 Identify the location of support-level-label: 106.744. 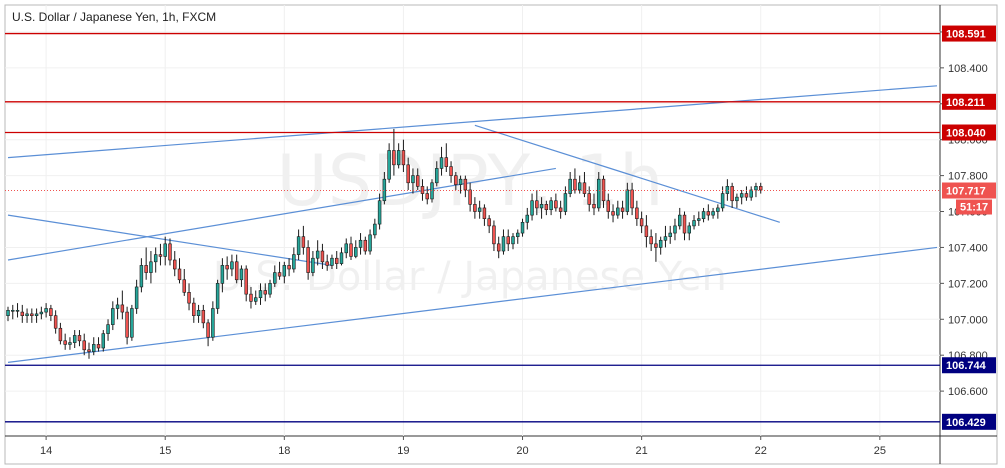
(966, 366).